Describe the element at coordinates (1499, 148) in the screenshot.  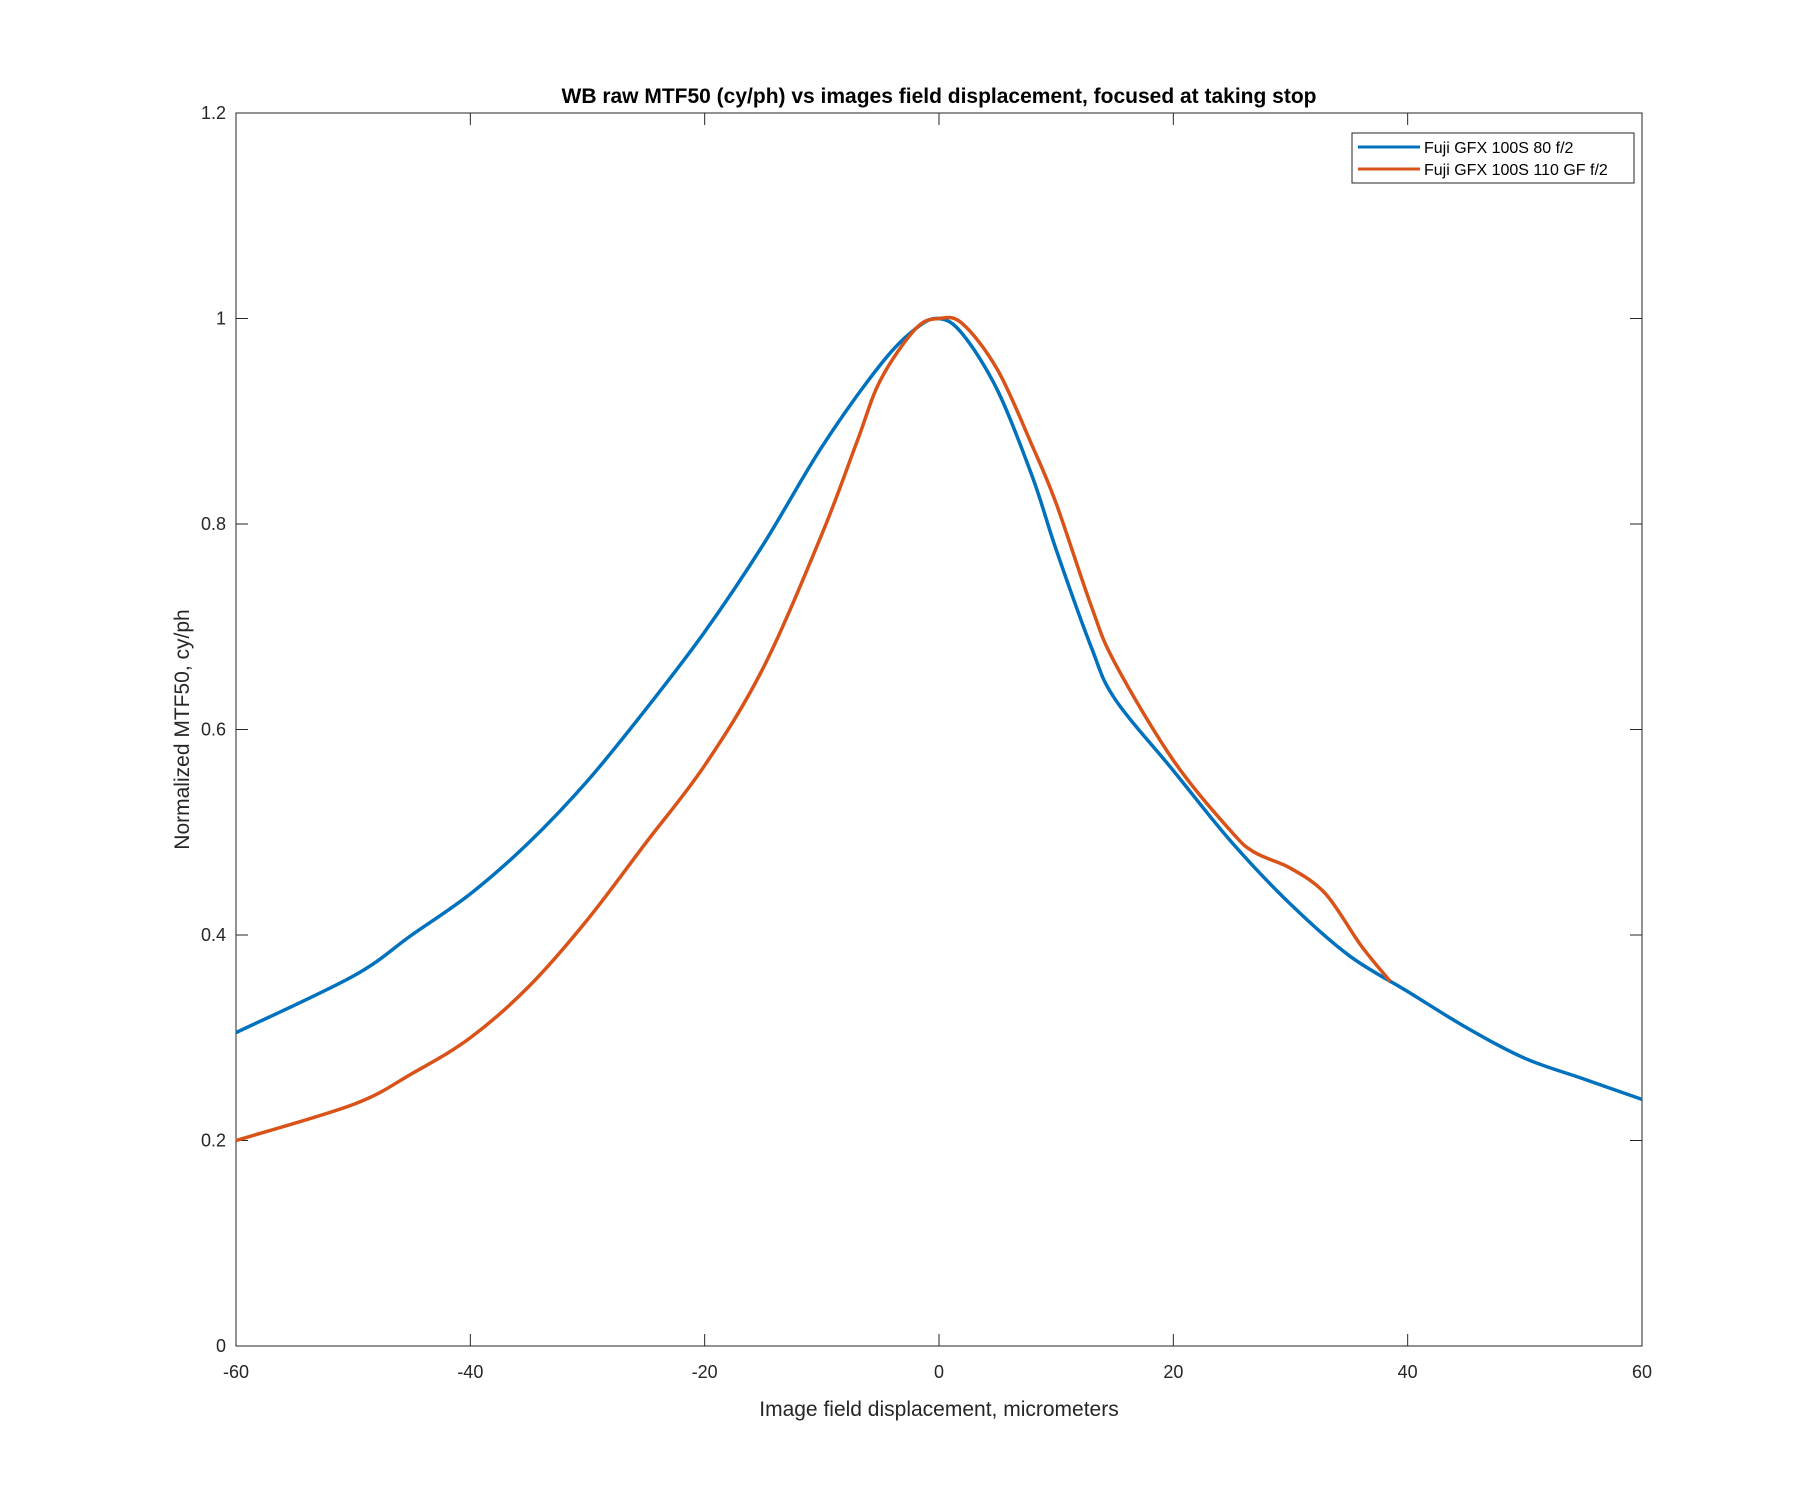
I see `legend-label-series-1: Fuji GFX 100S 80 f/2` at that location.